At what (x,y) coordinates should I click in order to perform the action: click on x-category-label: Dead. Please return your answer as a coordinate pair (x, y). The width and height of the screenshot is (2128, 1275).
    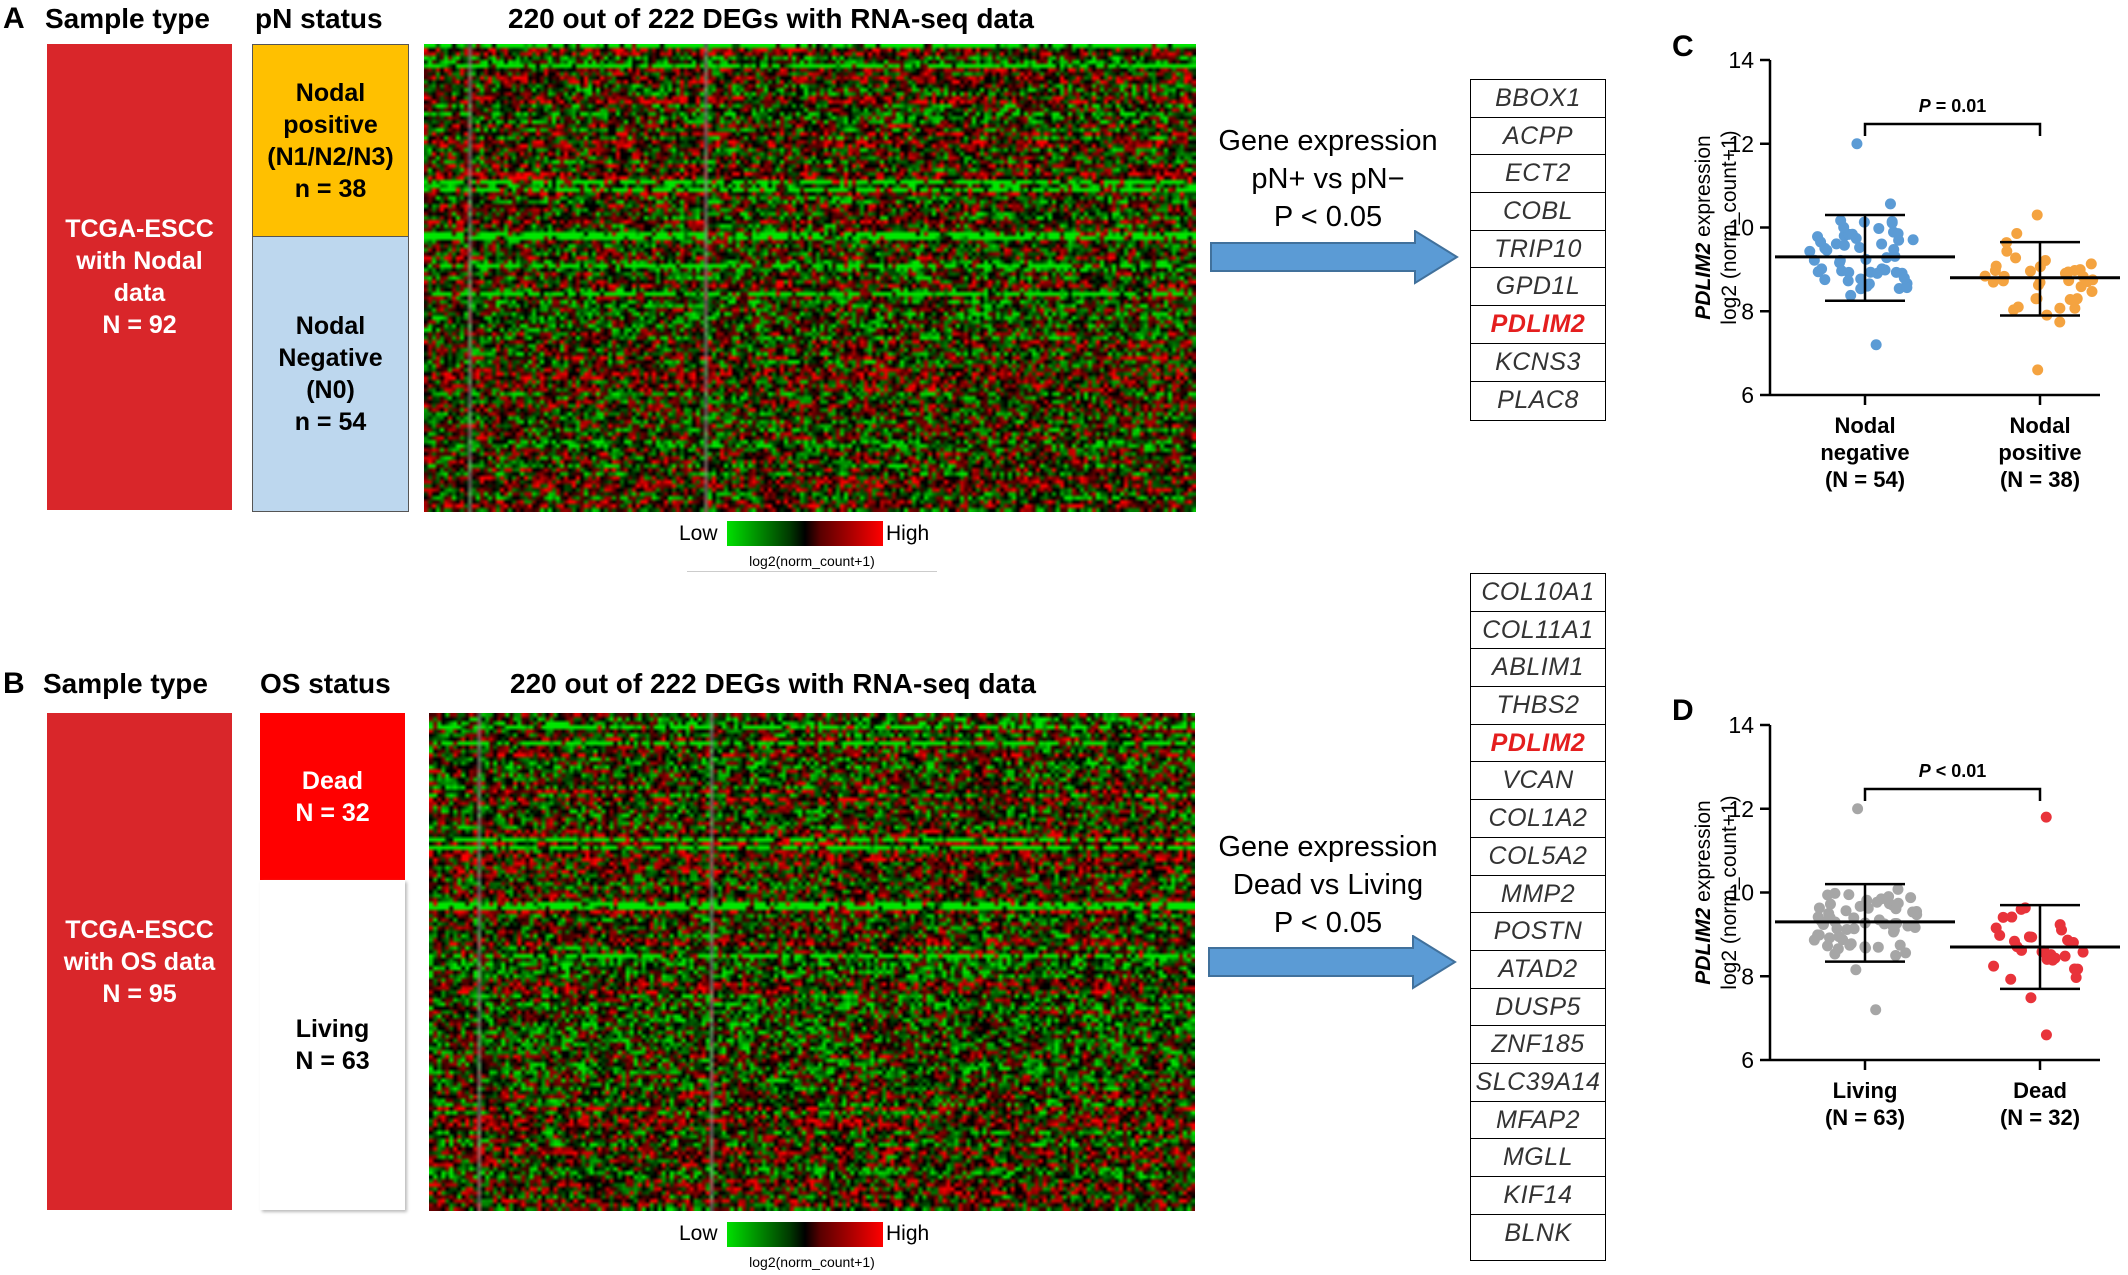
    Looking at the image, I should click on (2040, 1090).